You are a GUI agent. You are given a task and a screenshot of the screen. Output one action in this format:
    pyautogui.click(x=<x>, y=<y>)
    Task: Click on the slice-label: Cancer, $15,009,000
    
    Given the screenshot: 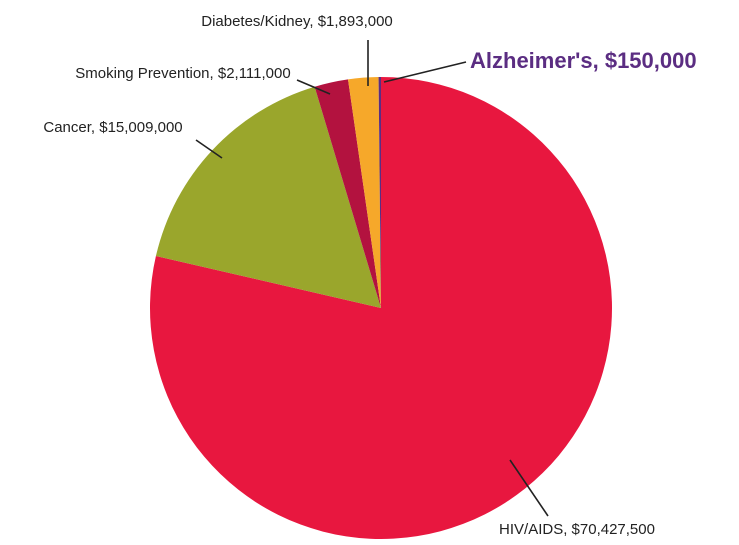 What is the action you would take?
    pyautogui.click(x=112, y=127)
    